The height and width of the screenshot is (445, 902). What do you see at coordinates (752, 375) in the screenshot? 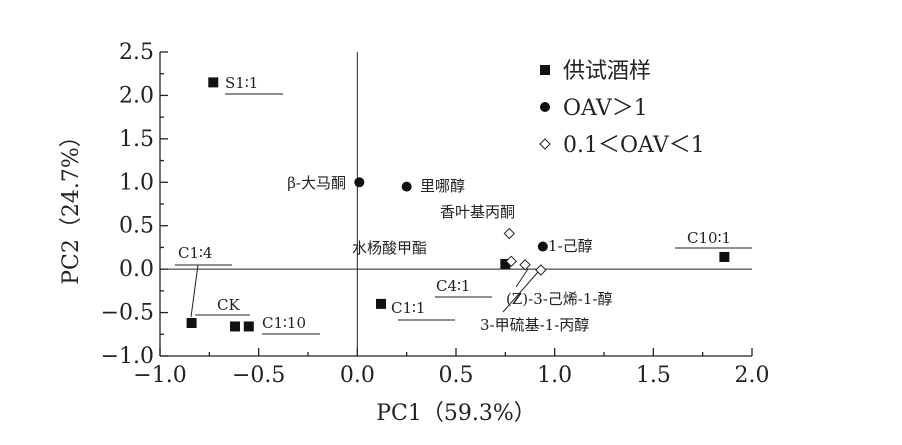
I see `x-tick-label: 2.0` at bounding box center [752, 375].